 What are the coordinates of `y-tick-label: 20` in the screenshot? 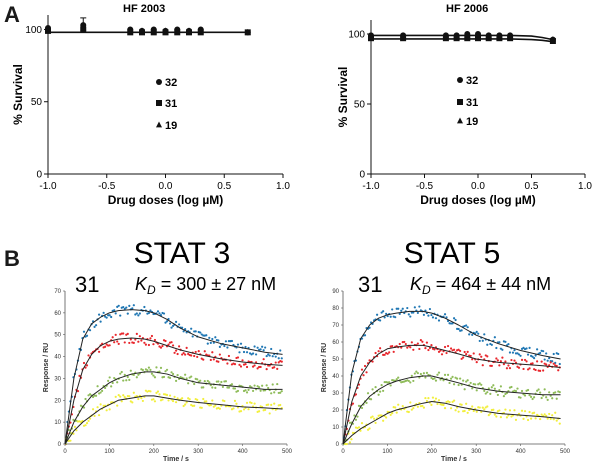 It's located at (57, 401).